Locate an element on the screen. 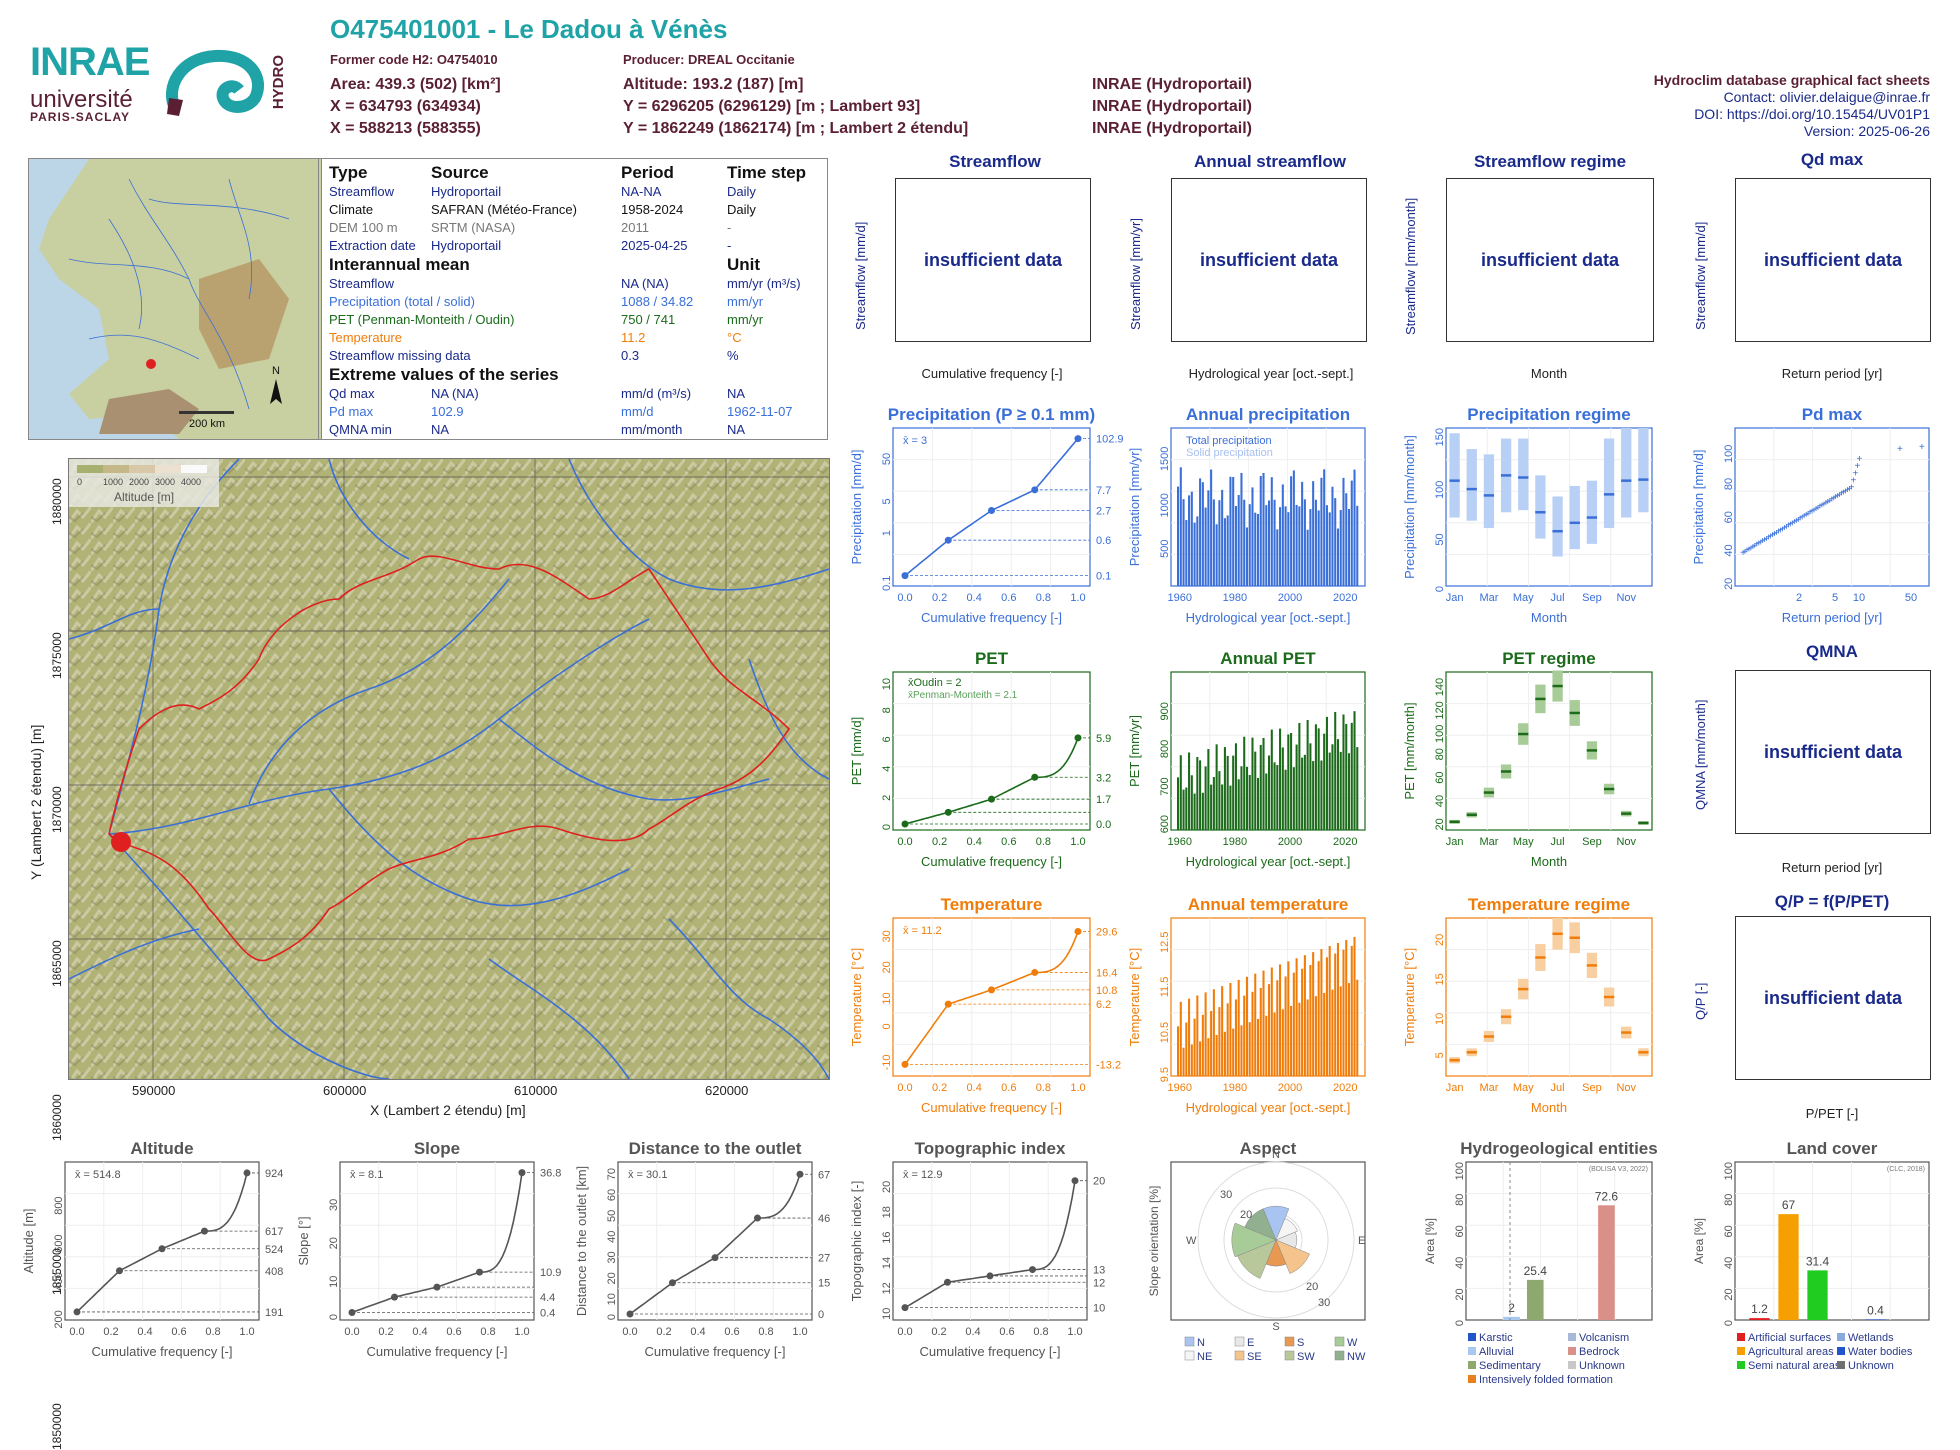 This screenshot has width=1960, height=1450. slope-cdf-quantile-point is located at coordinates (479, 1272).